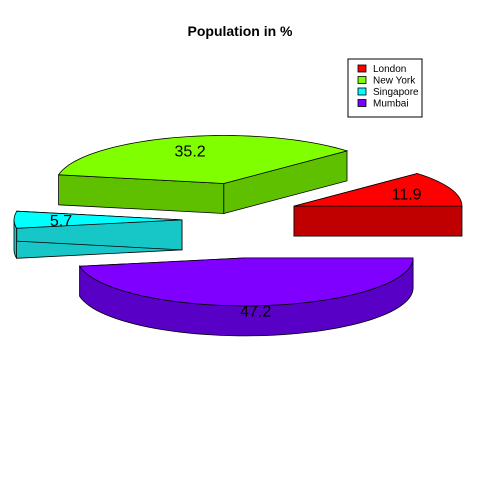 The width and height of the screenshot is (480, 480). What do you see at coordinates (391, 104) in the screenshot?
I see `legend-label-mumbai: Mumbai` at bounding box center [391, 104].